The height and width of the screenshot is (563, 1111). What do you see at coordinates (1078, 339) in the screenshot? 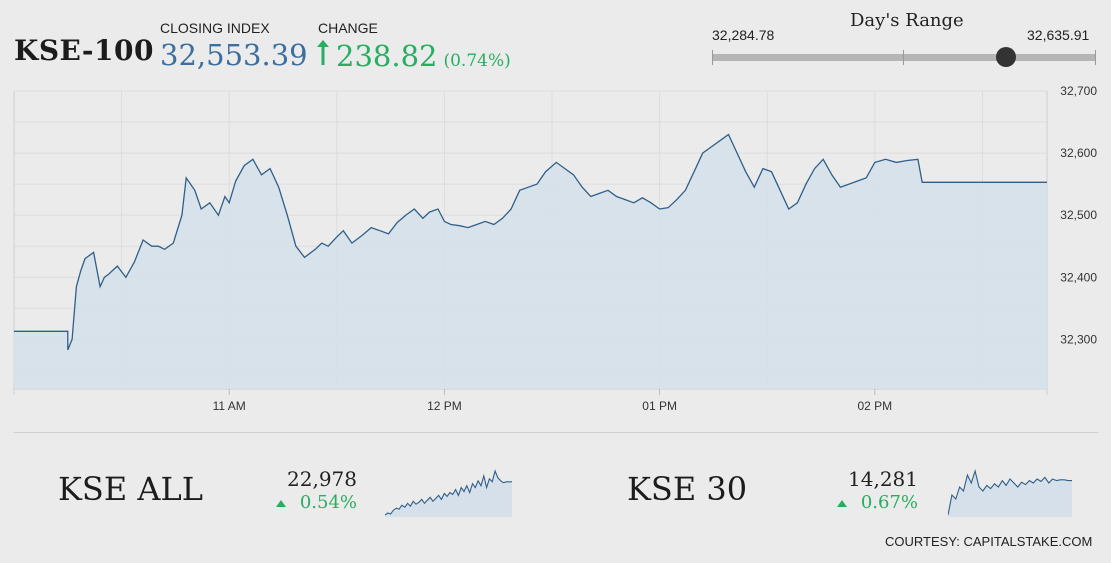
I see `y-tick-label: 32,300` at bounding box center [1078, 339].